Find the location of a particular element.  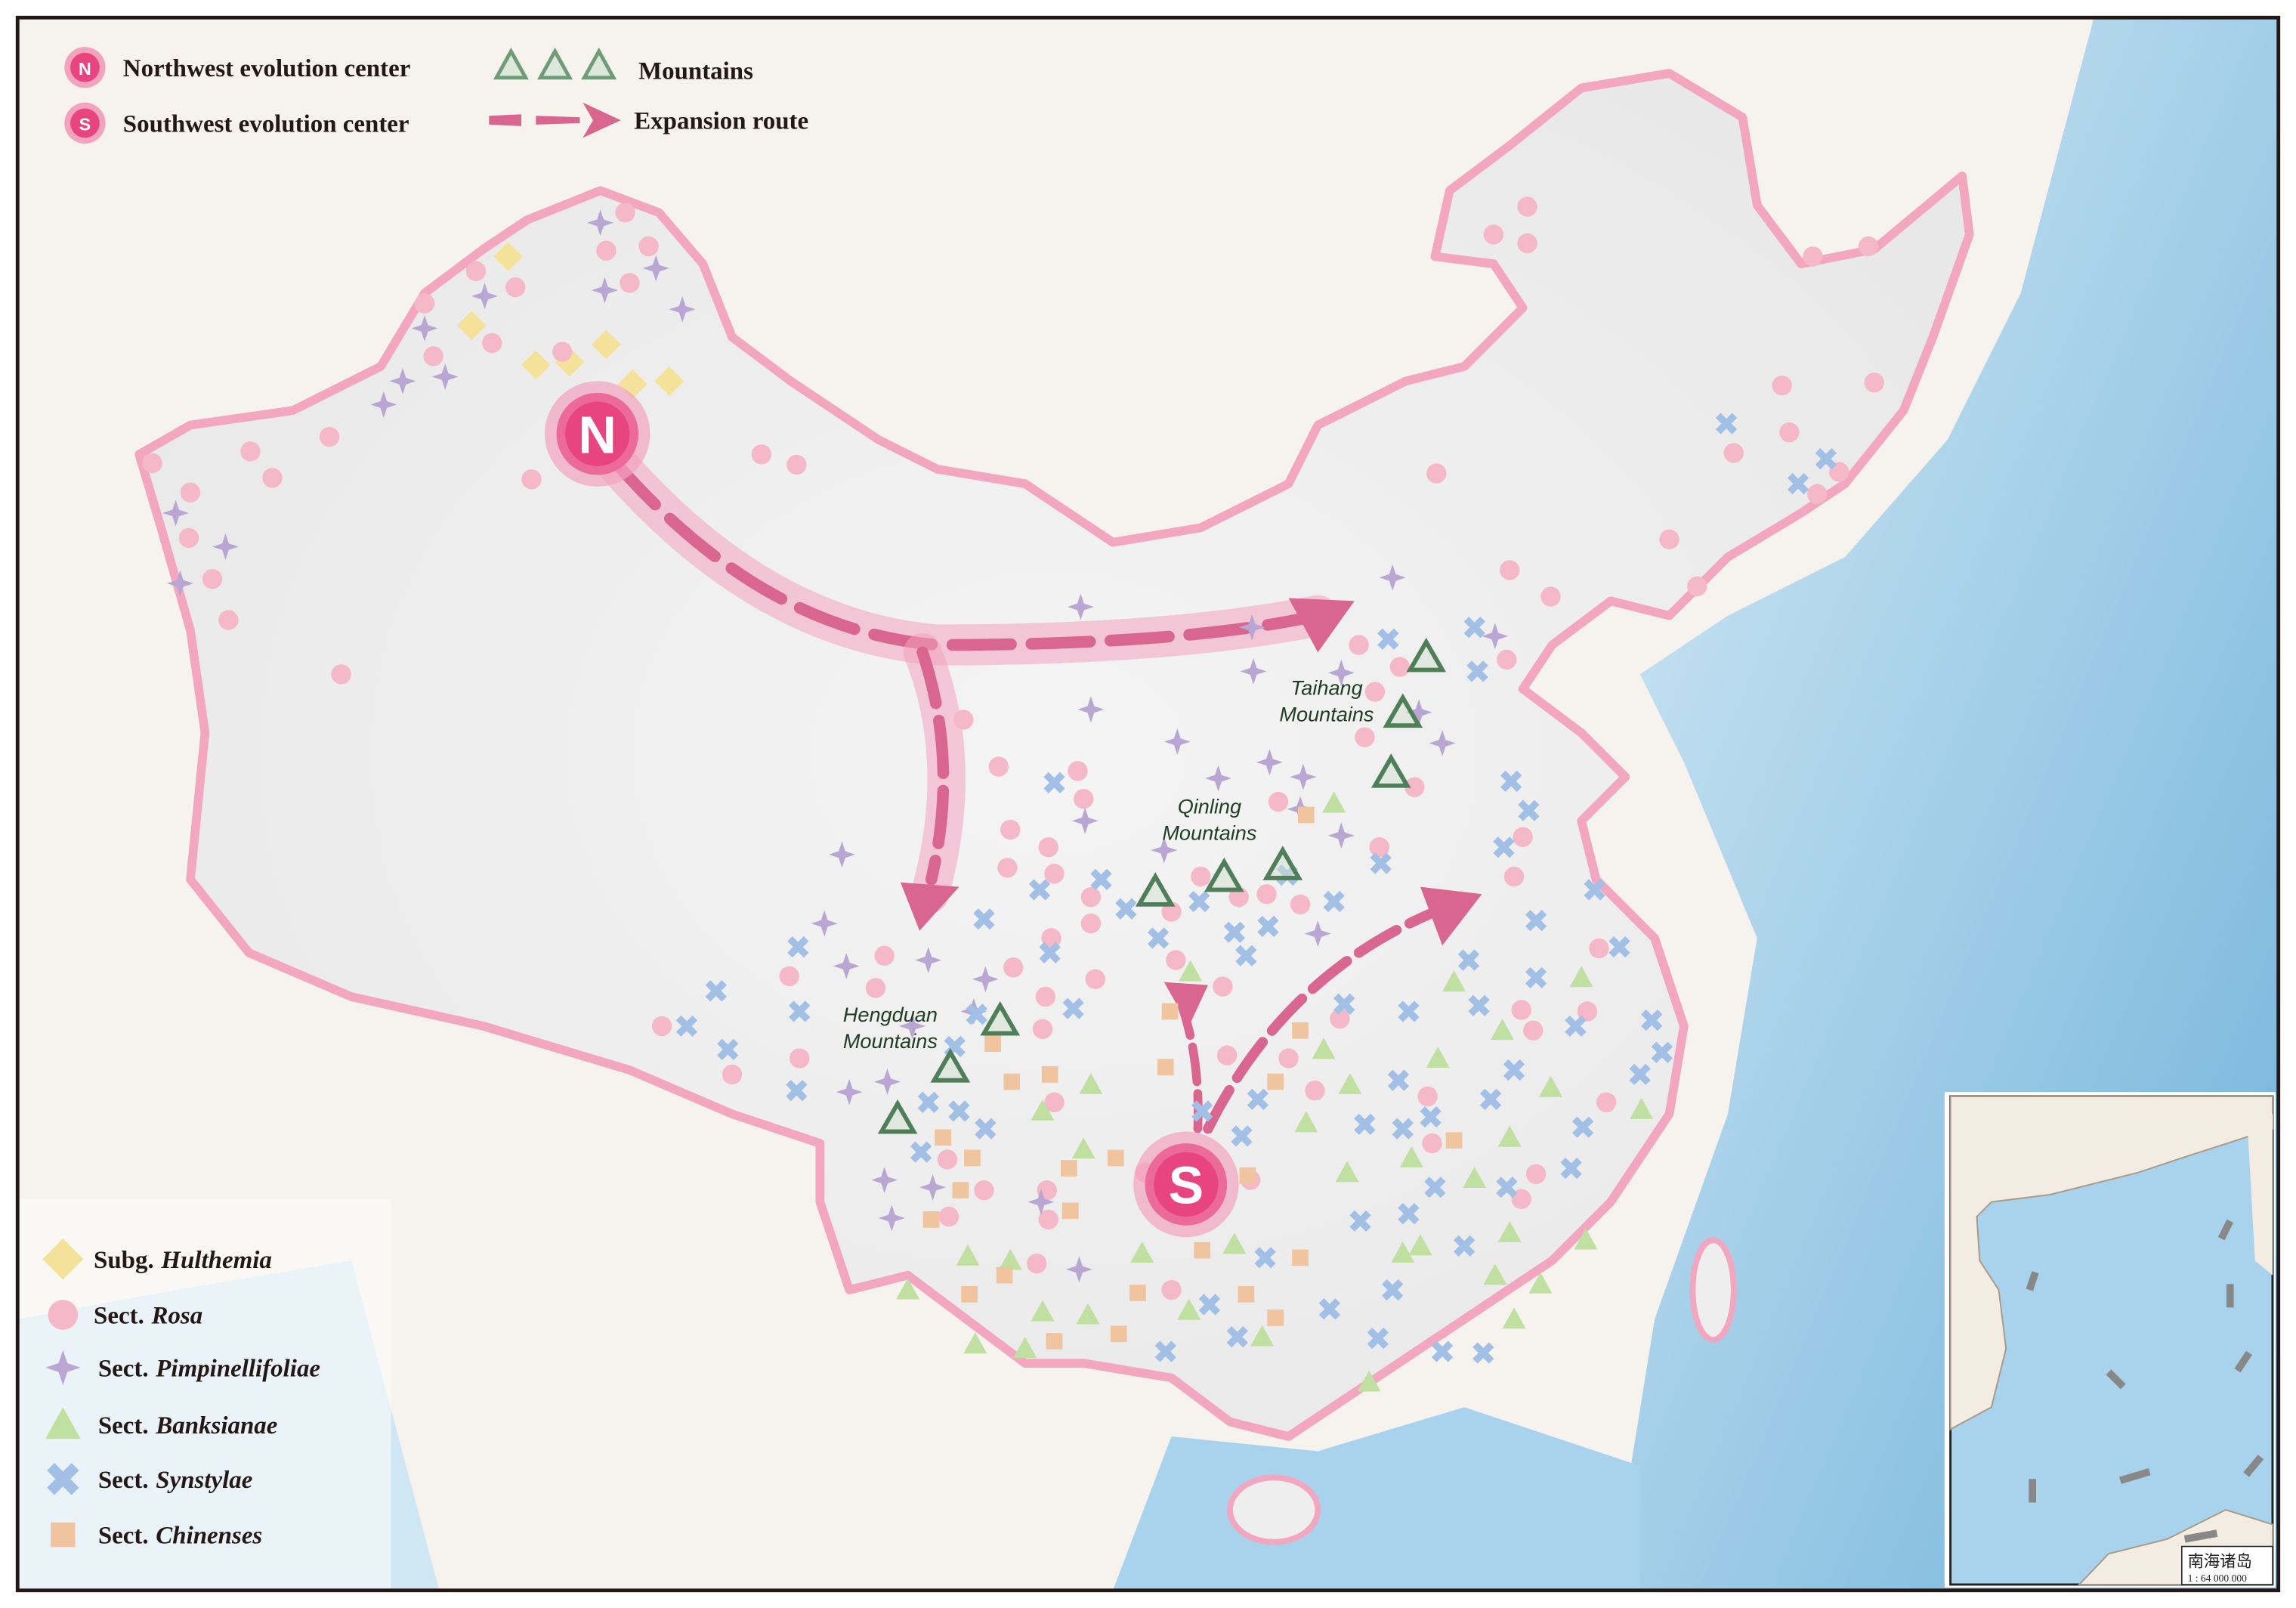

mountain-label-qinling: Qinling Mountains is located at coordinates (1209, 820).